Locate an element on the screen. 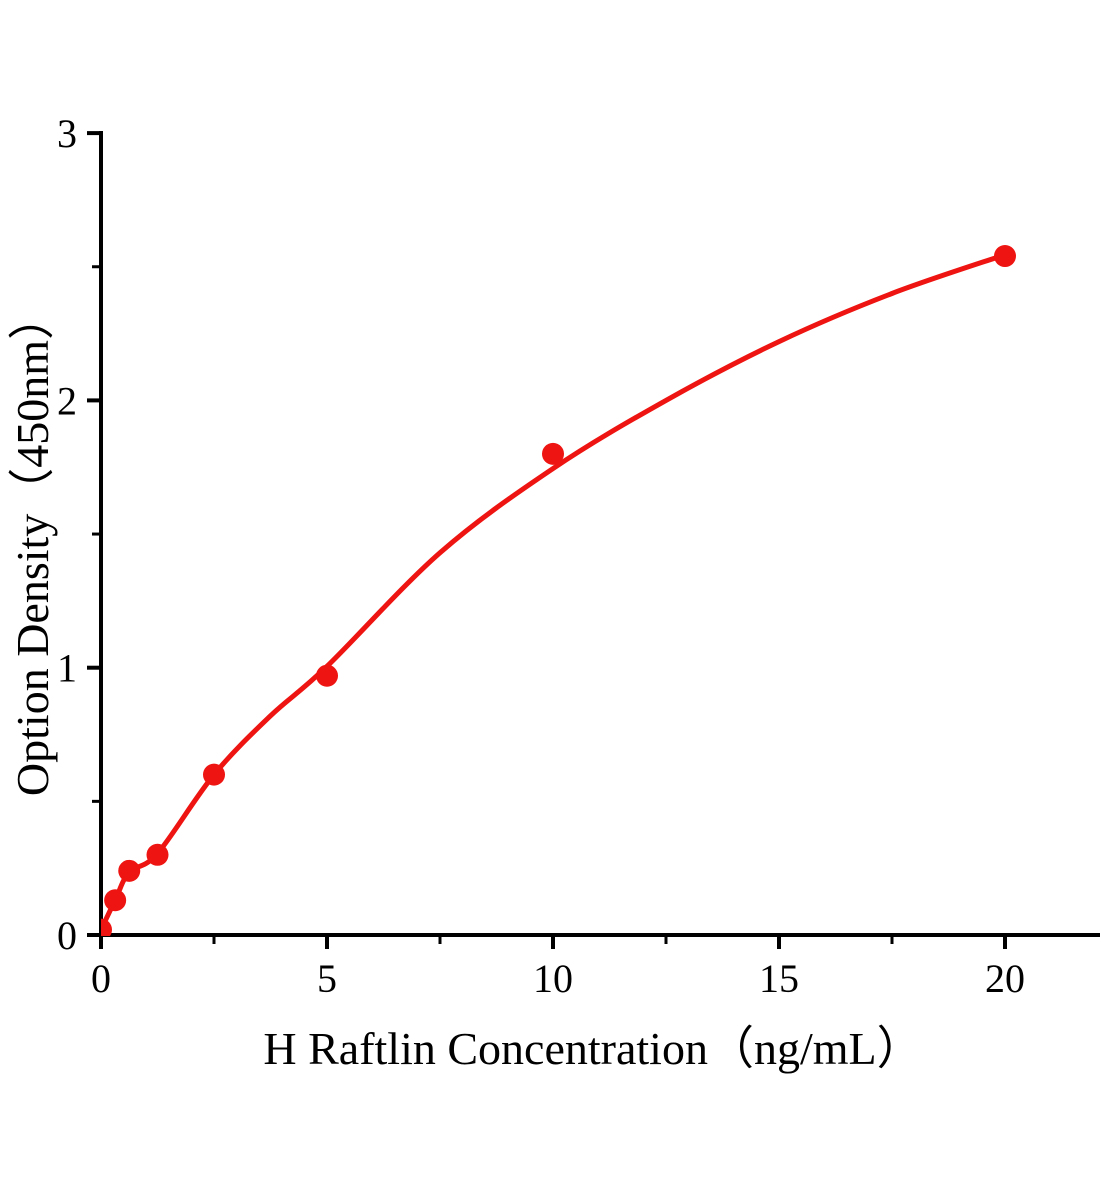  x-tick-label: 5 is located at coordinates (327, 978).